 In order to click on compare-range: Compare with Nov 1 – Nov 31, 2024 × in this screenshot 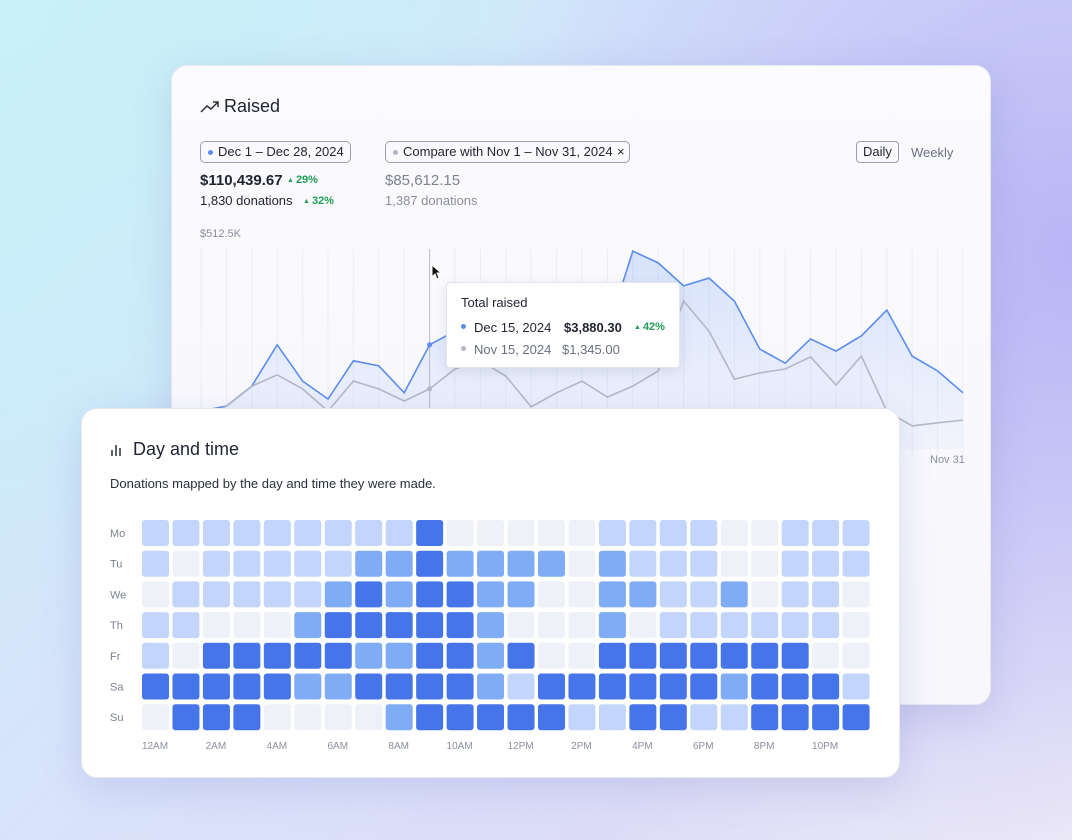, I will do `click(507, 152)`.